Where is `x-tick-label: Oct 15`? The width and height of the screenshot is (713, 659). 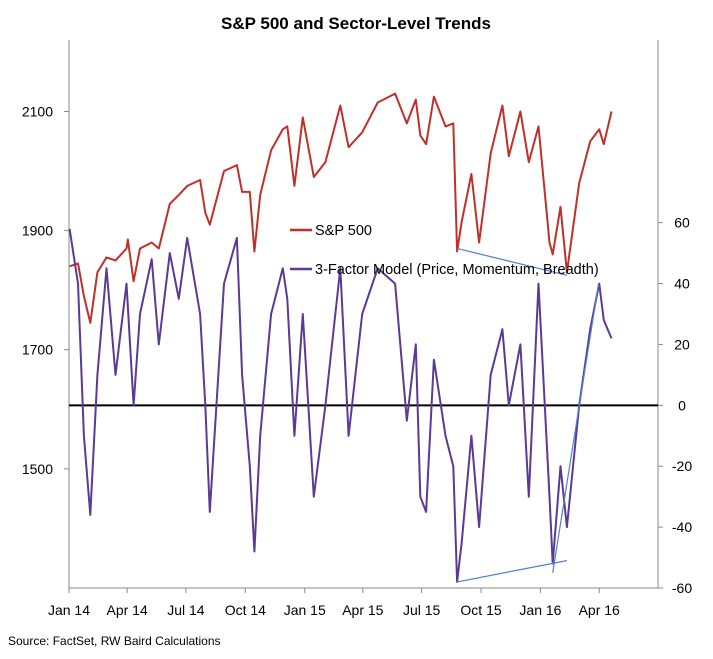 x-tick-label: Oct 15 is located at coordinates (480, 610).